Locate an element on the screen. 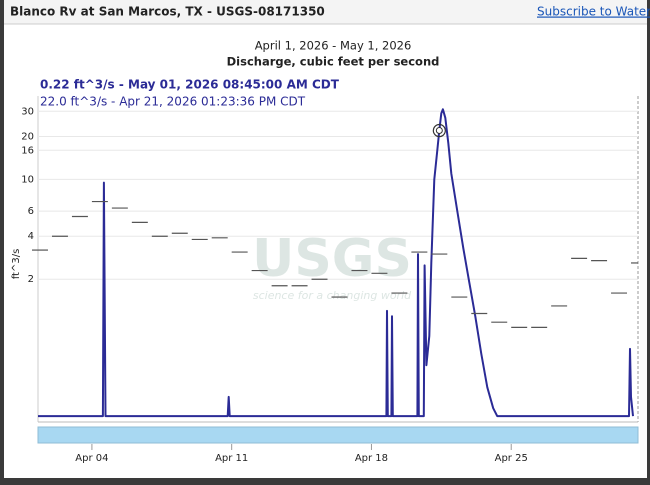 This screenshot has width=650, height=485. scroll-band is located at coordinates (338, 435).